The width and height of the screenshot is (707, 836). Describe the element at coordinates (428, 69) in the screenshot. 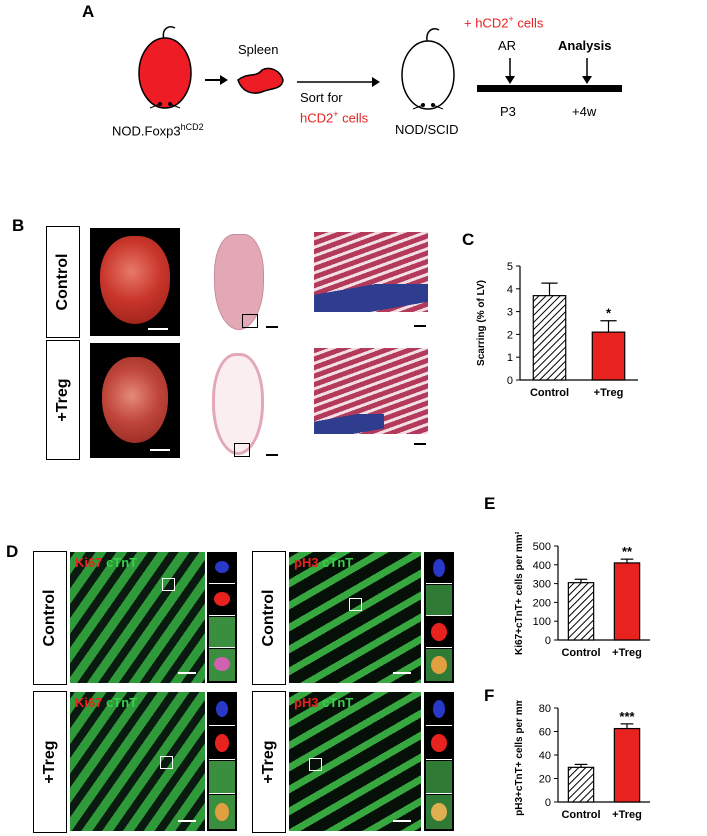

I see `recipient-mouse-icon` at that location.